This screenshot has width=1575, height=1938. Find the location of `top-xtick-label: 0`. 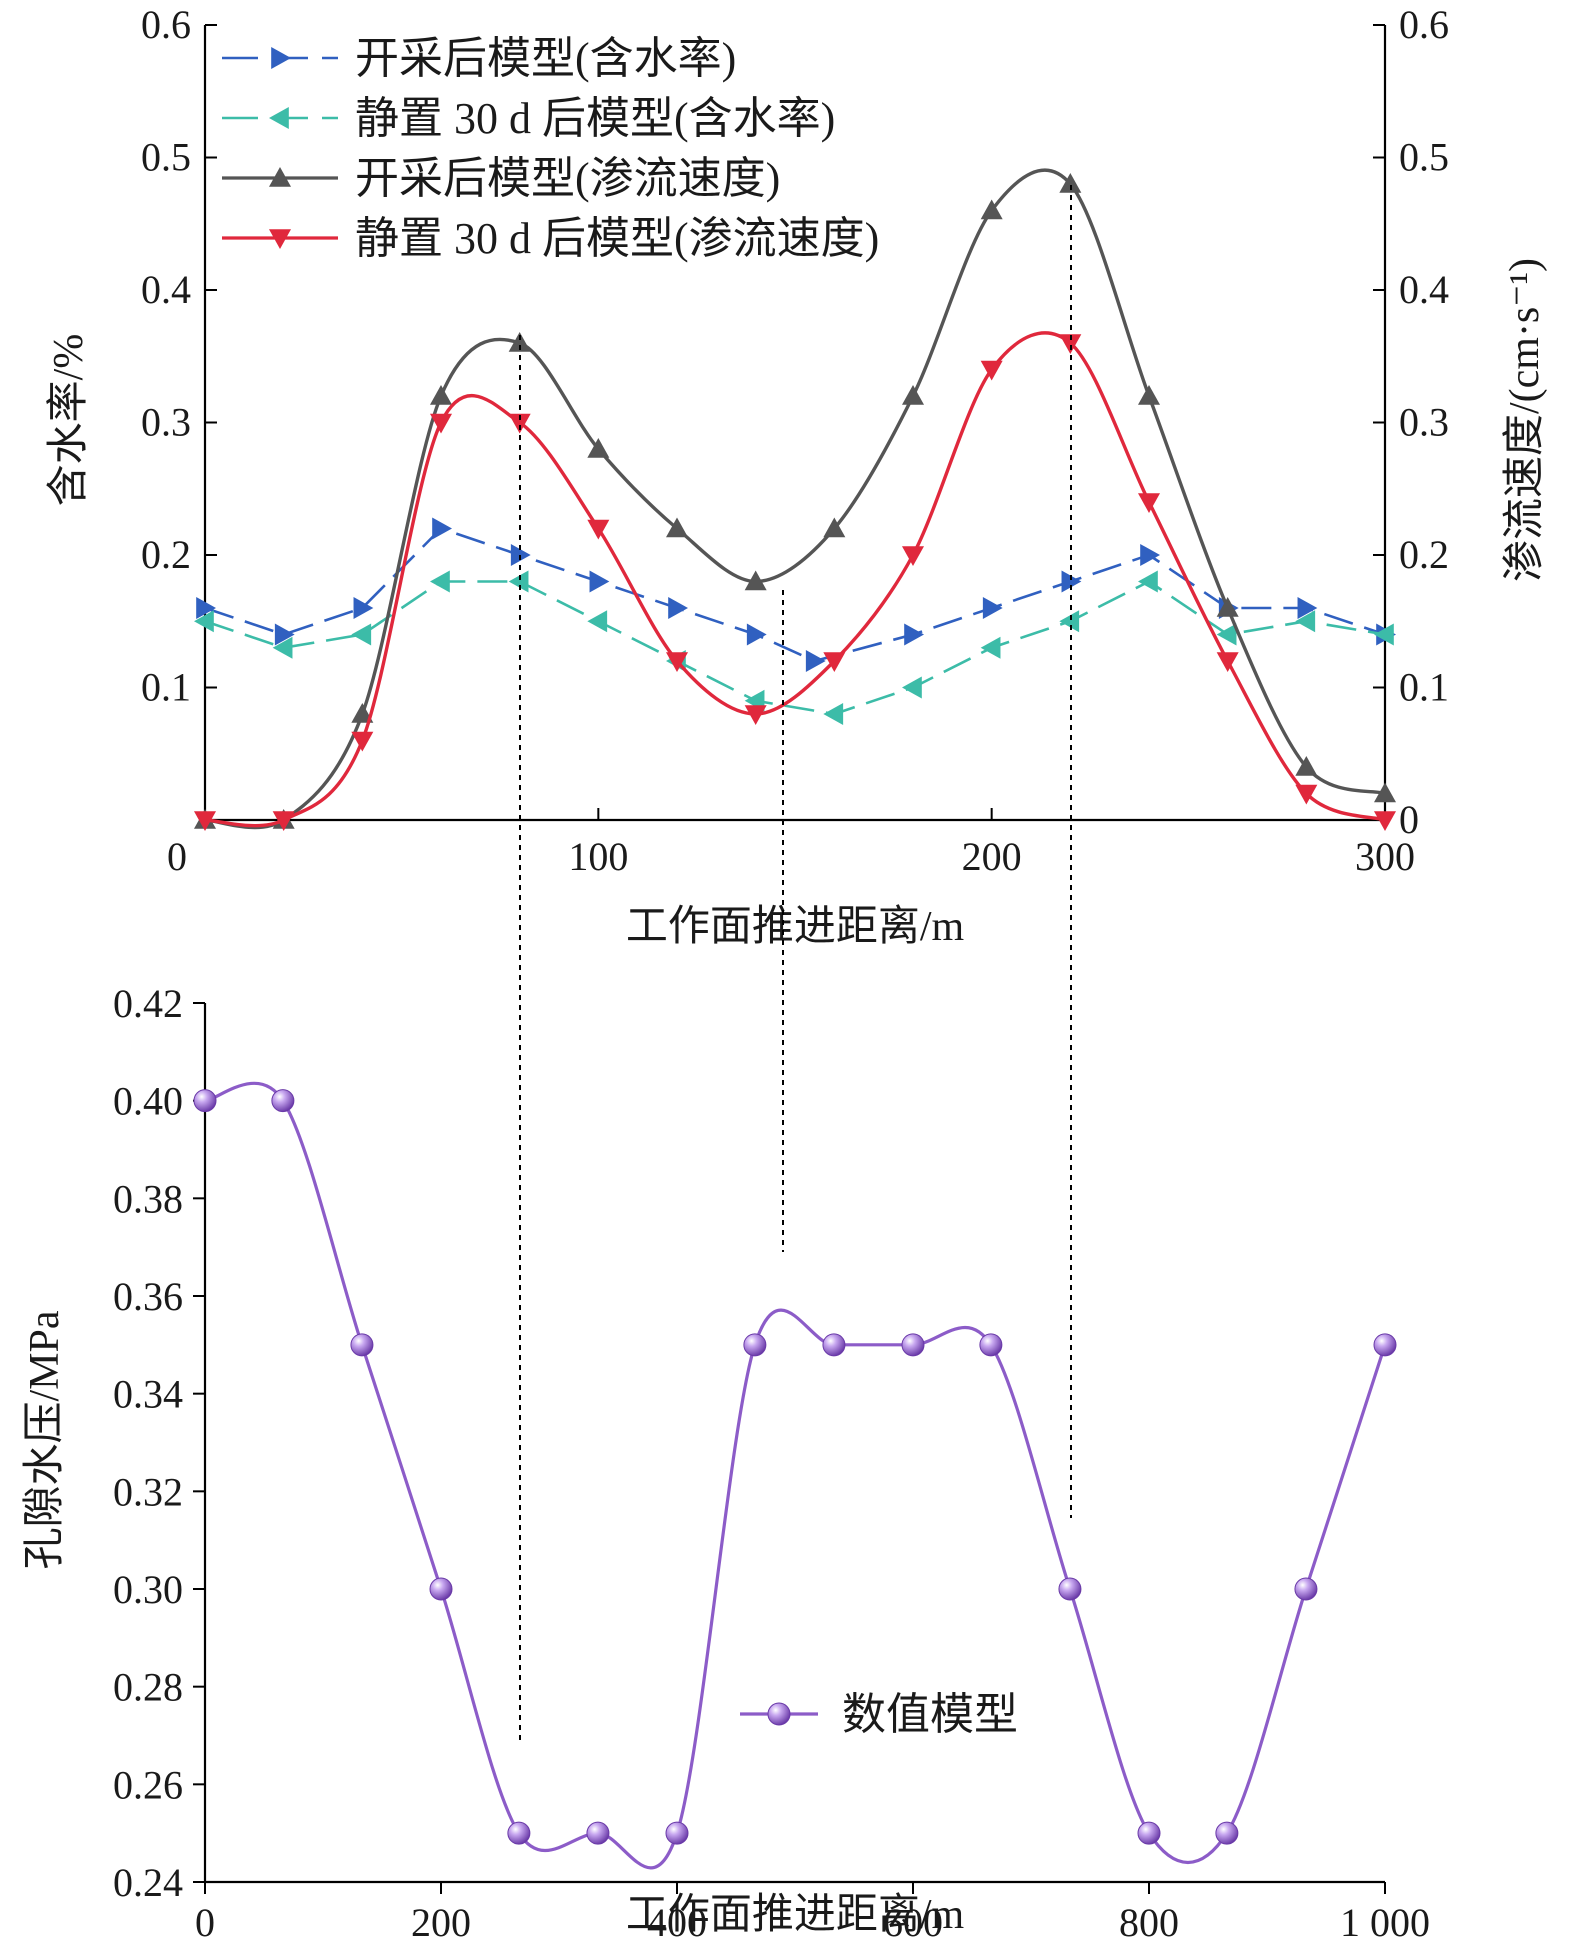

top-xtick-label: 0 is located at coordinates (177, 856).